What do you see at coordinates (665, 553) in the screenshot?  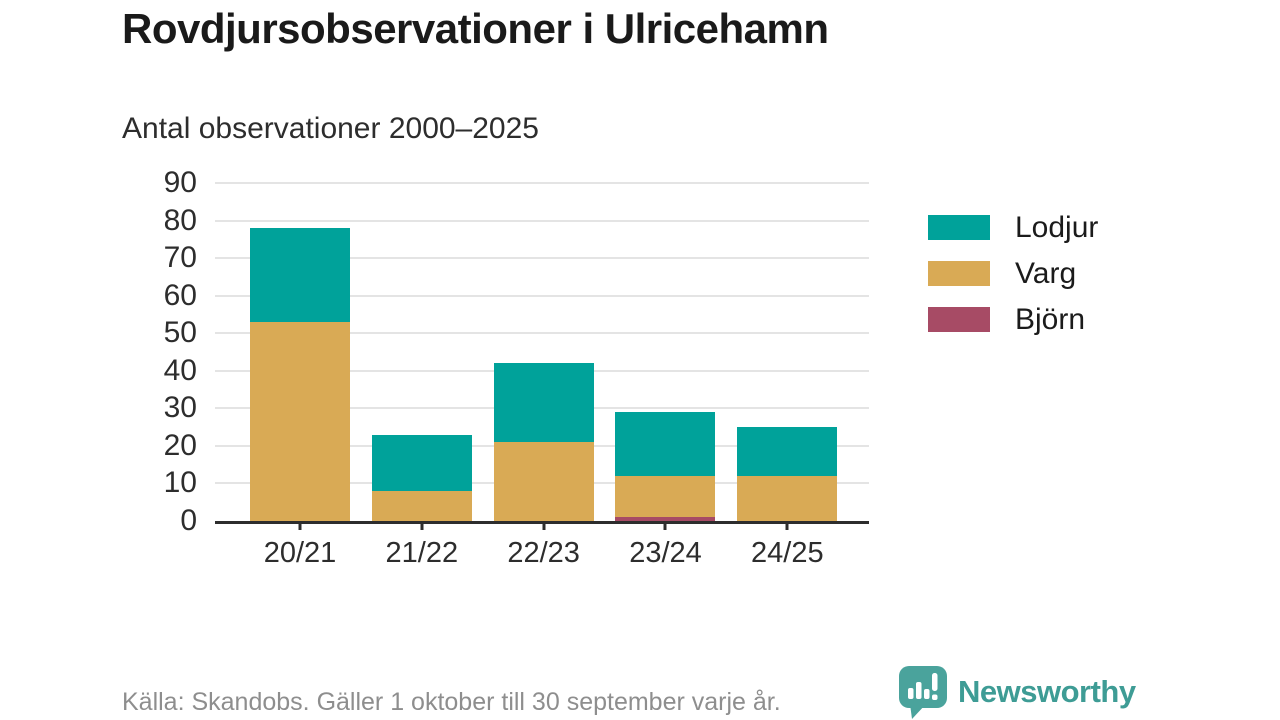 I see `x-tick-label: 23/24` at bounding box center [665, 553].